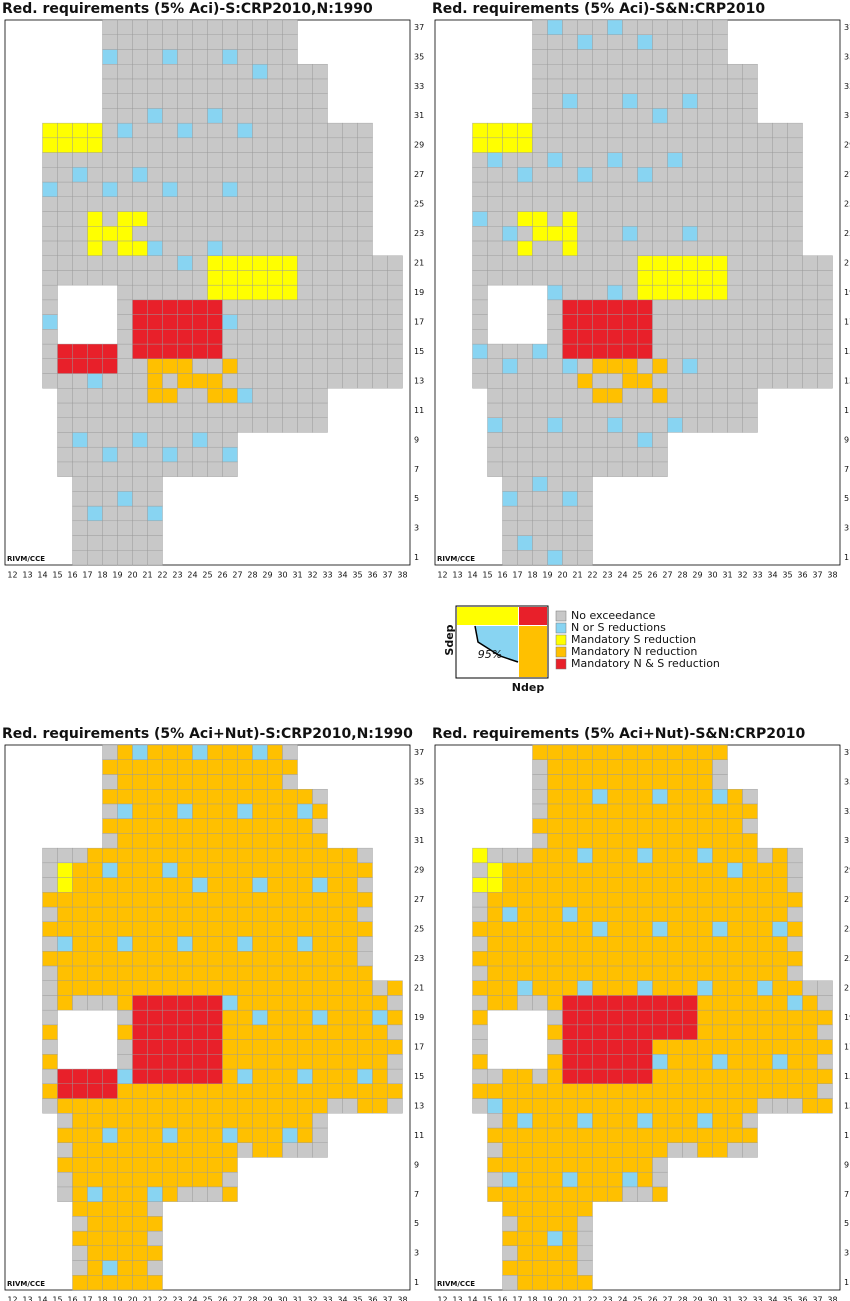  What do you see at coordinates (846, 439) in the screenshot?
I see `y-tick-label: 9` at bounding box center [846, 439].